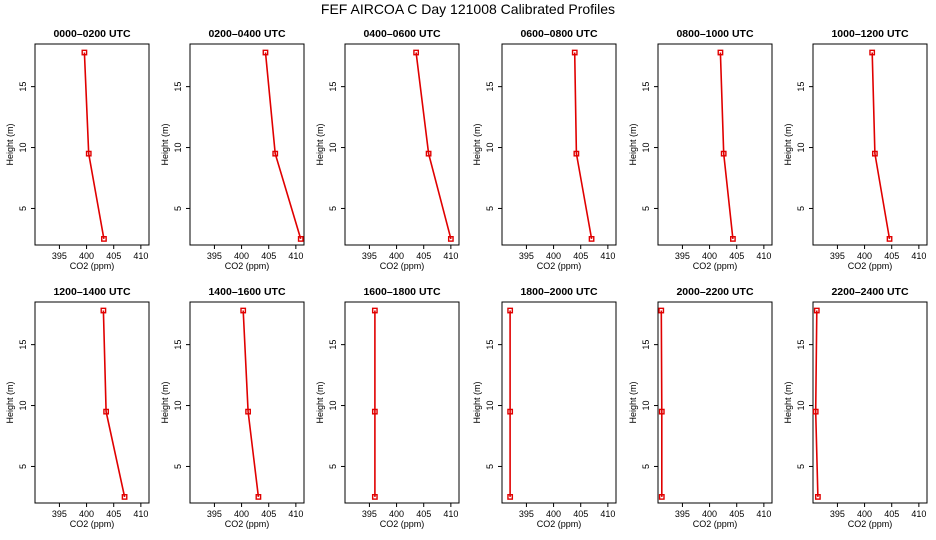  I want to click on panel-title: 1600–1800 UTC, so click(401, 292).